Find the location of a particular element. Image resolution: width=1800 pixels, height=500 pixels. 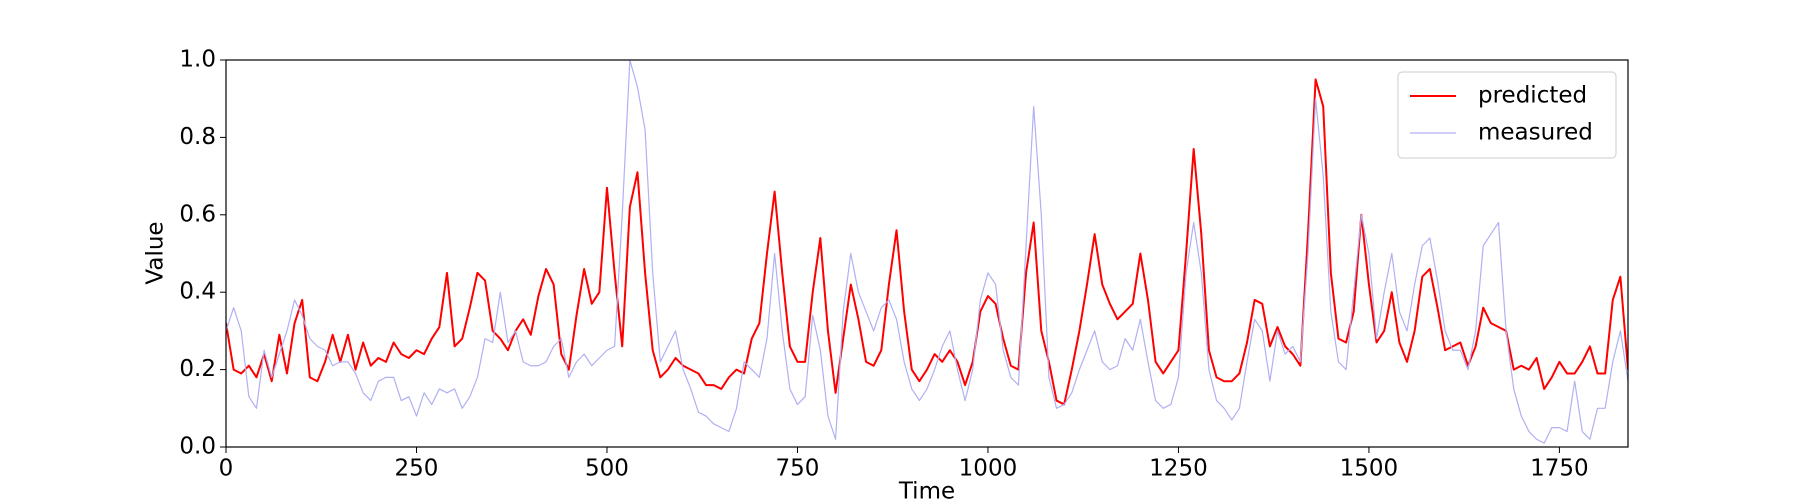

y-axis-label: Value is located at coordinates (156, 252).